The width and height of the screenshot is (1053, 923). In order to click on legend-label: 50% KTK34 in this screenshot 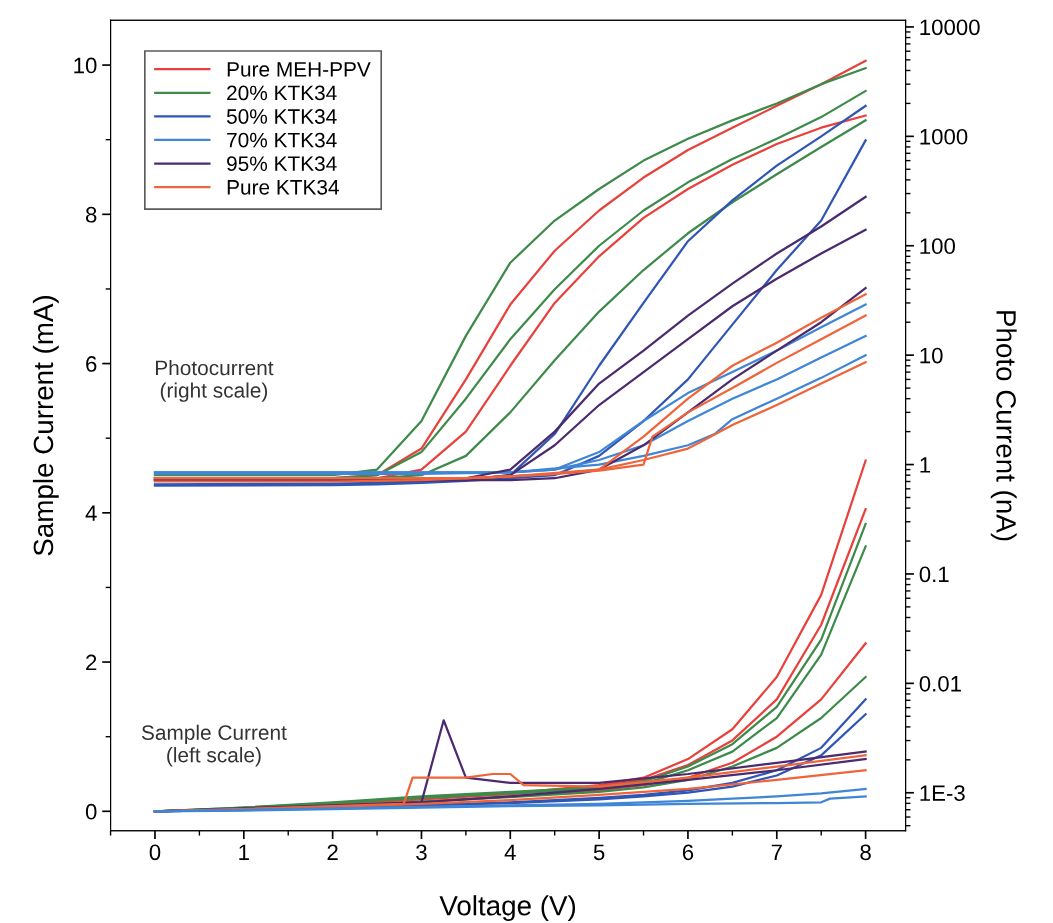, I will do `click(281, 116)`.